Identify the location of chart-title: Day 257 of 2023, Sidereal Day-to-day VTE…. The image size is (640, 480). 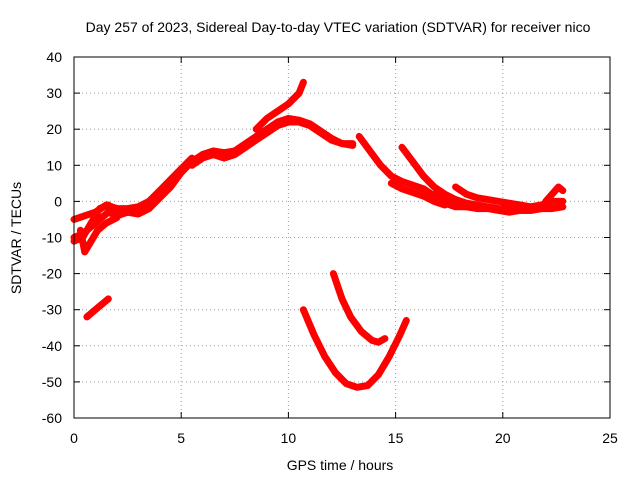
(338, 27).